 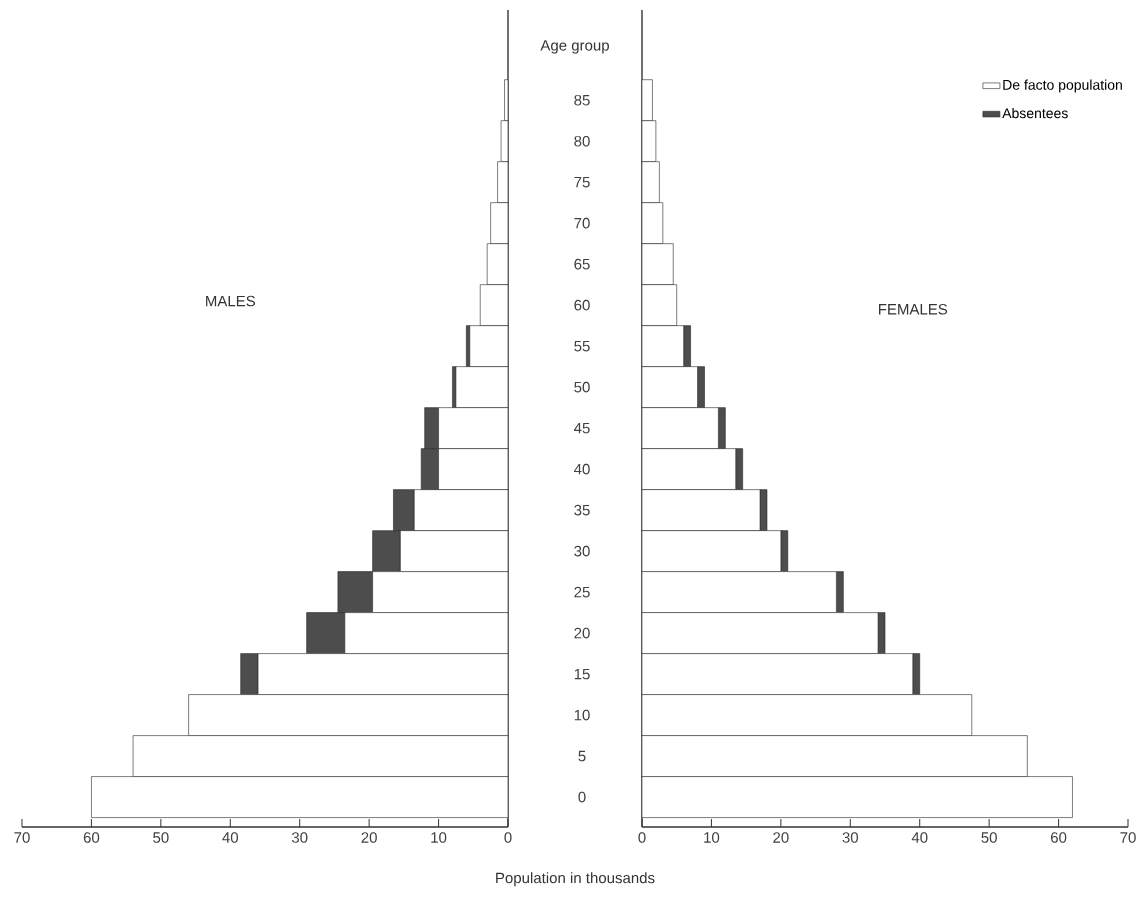 What do you see at coordinates (575, 879) in the screenshot?
I see `x-axis-title: Population in thousands` at bounding box center [575, 879].